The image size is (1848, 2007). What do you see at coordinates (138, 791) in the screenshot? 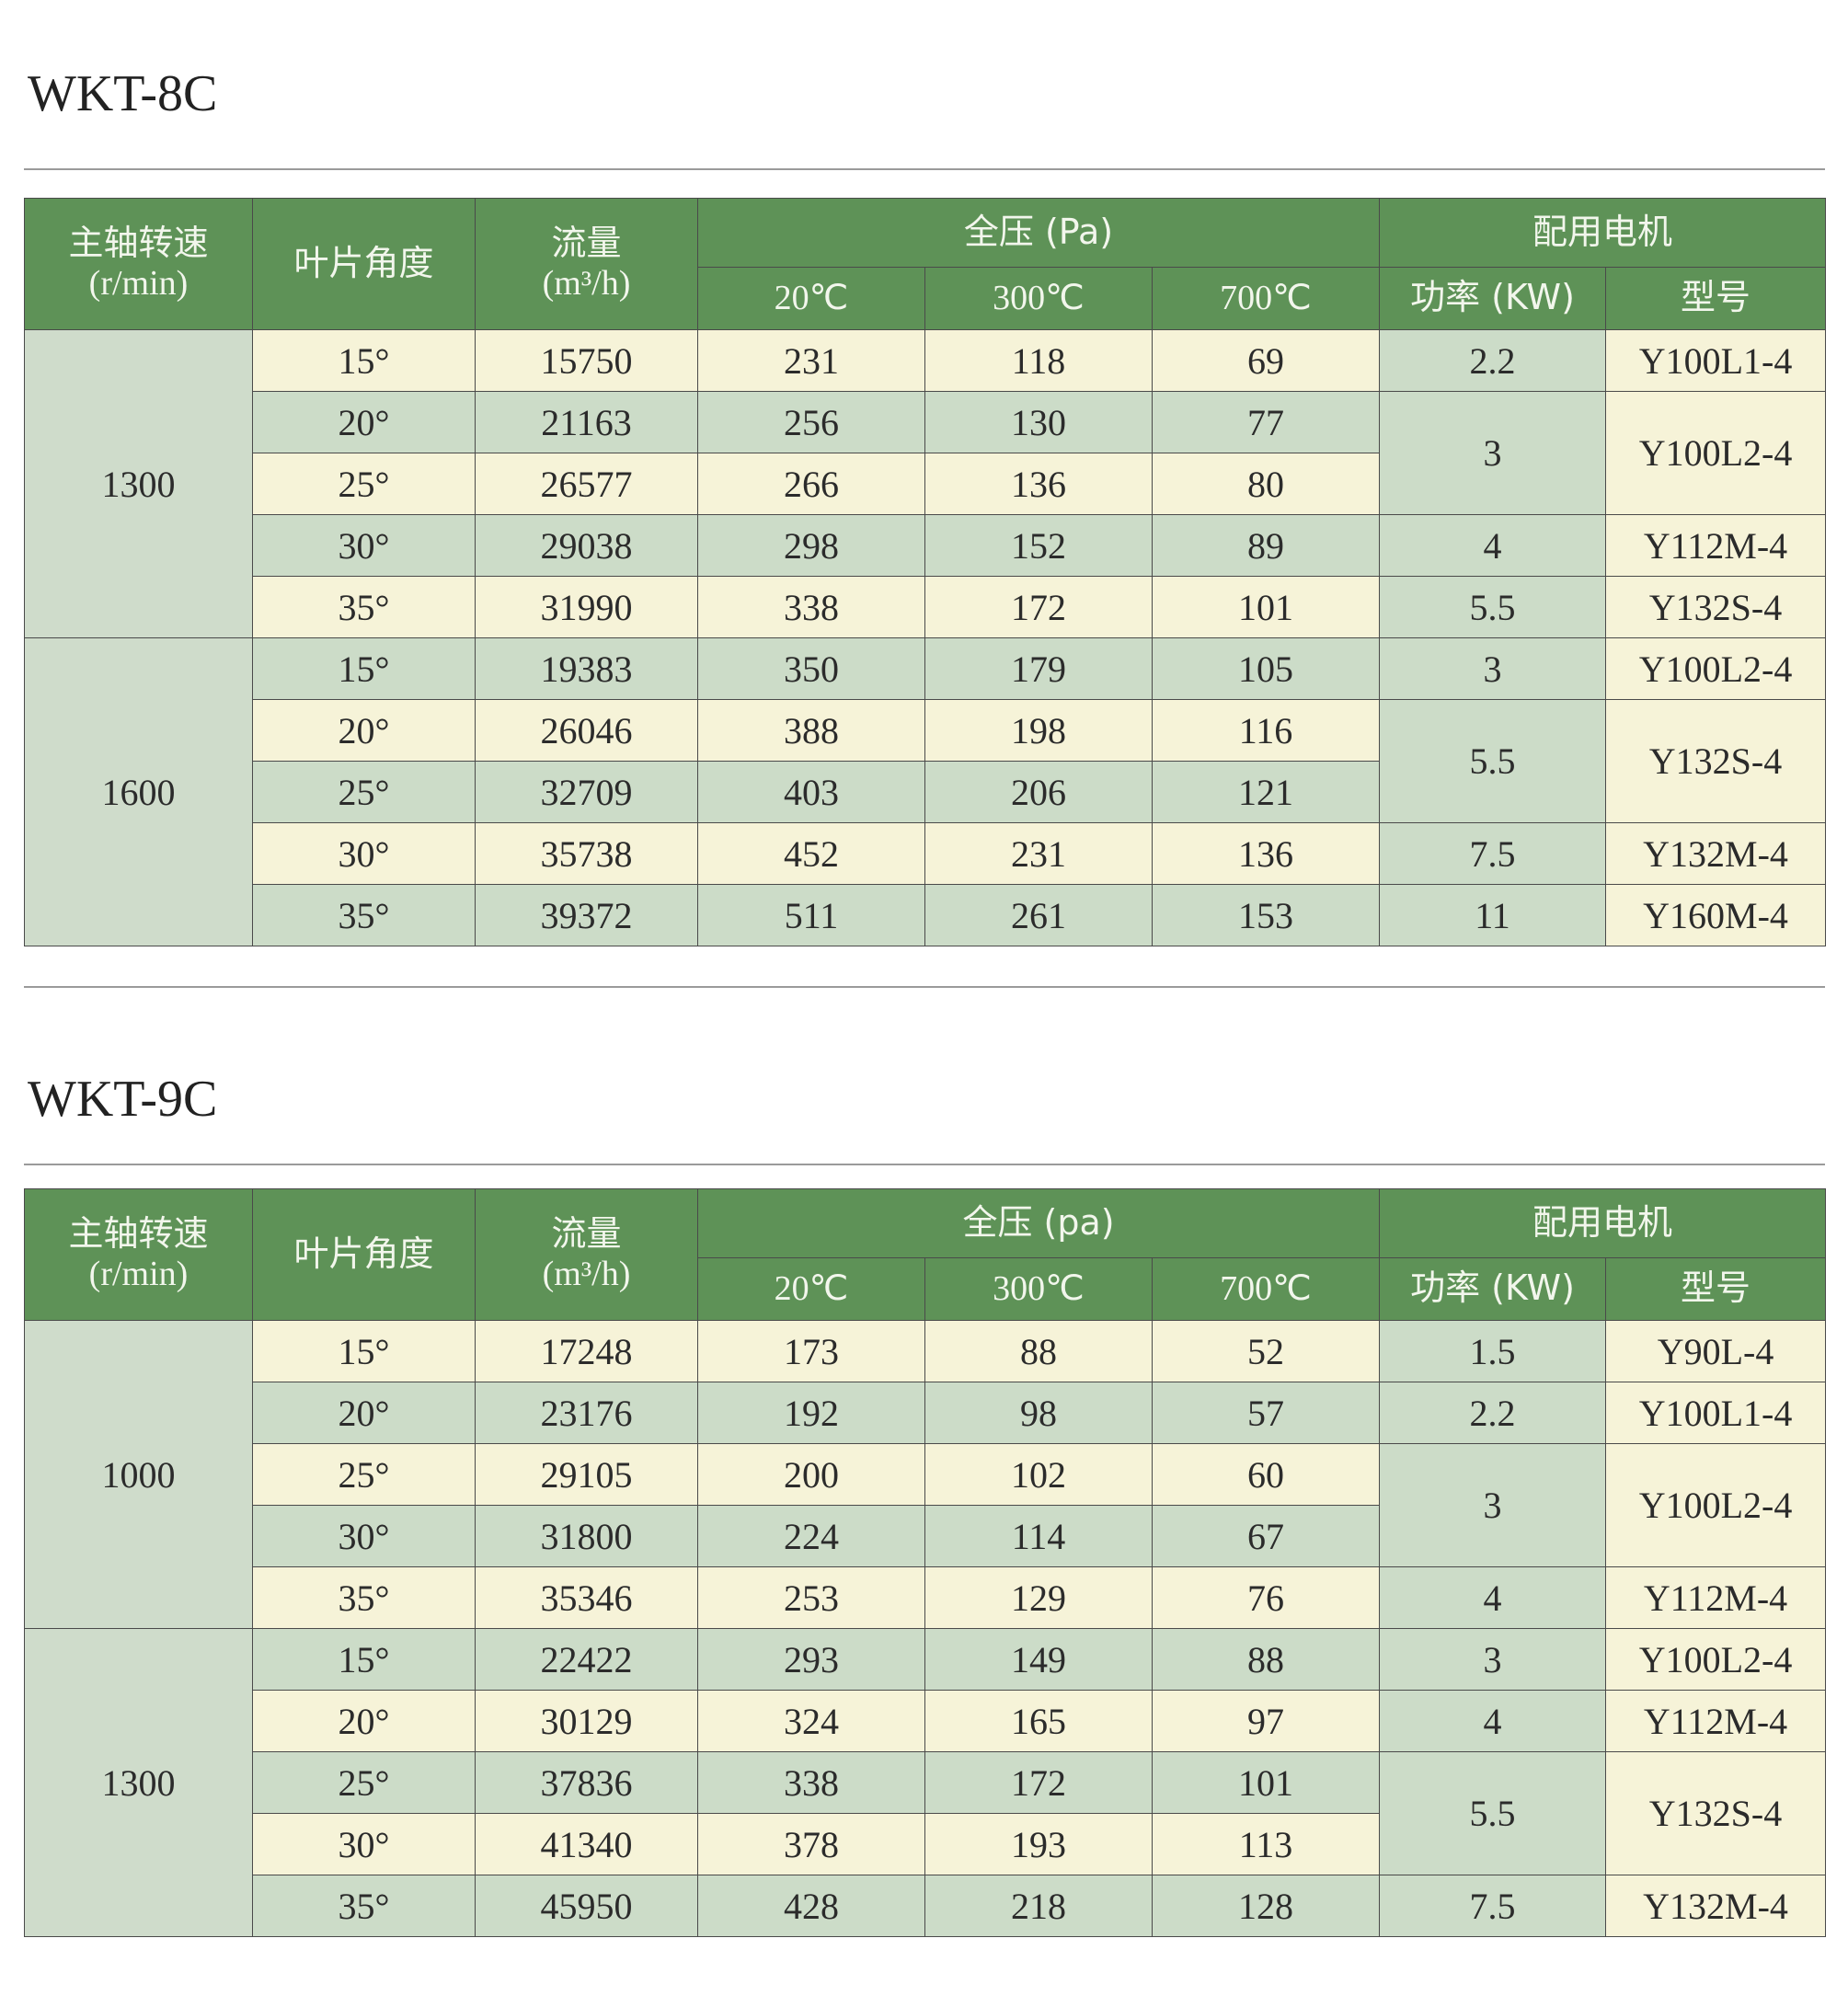
I see `speed-cell: 1600` at bounding box center [138, 791].